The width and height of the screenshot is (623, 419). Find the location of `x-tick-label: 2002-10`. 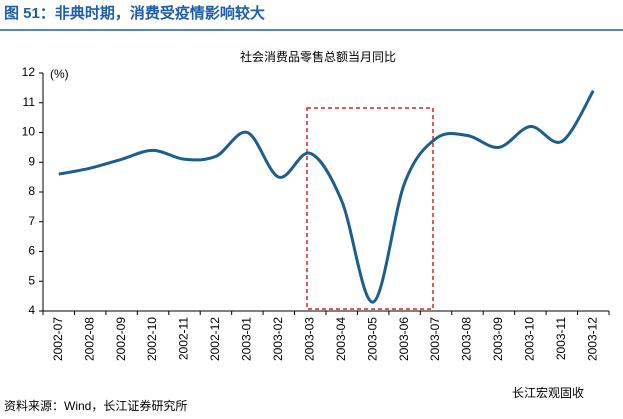

x-tick-label: 2002-10 is located at coordinates (152, 339).